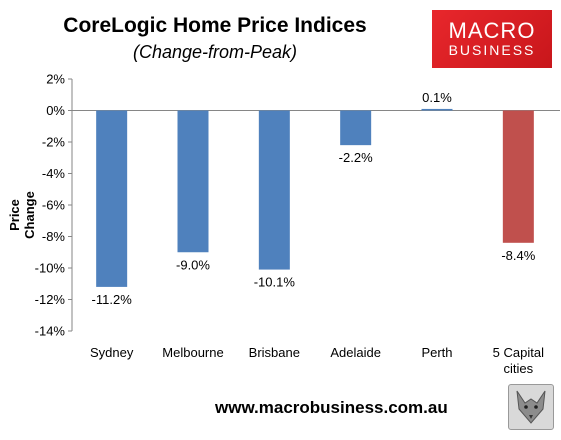 The image size is (561, 440). Describe the element at coordinates (112, 299) in the screenshot. I see `data-label: -11.2%` at that location.